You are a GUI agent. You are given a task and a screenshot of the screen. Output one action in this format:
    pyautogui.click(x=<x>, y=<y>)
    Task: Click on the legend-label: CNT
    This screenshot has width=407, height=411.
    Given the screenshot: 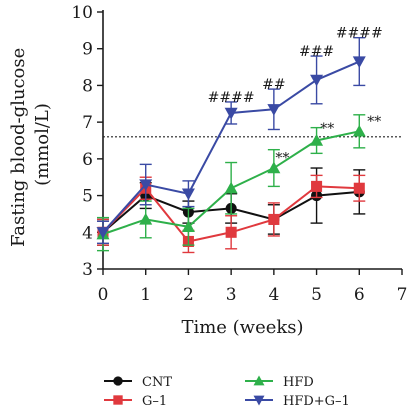 What is the action you would take?
    pyautogui.click(x=157, y=382)
    